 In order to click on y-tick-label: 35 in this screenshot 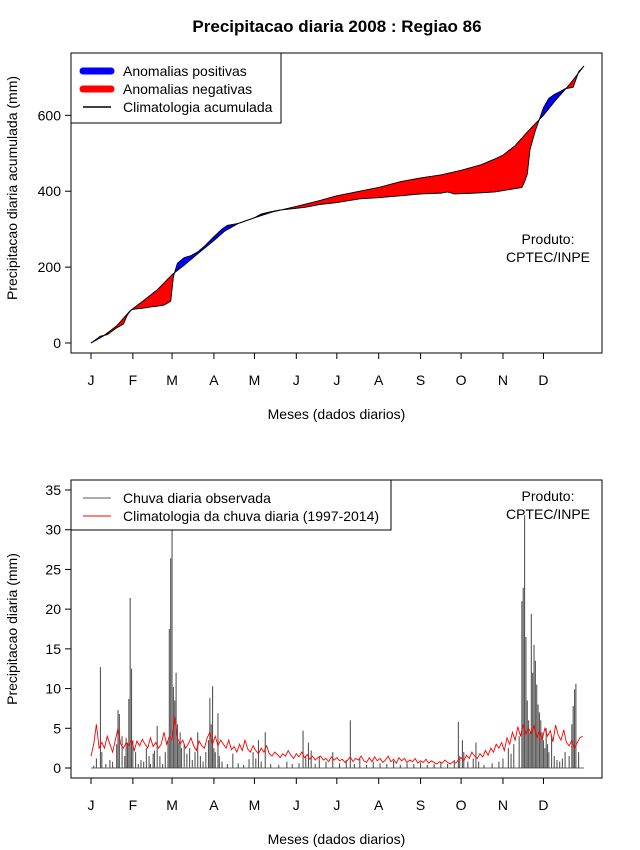, I will do `click(53, 490)`.